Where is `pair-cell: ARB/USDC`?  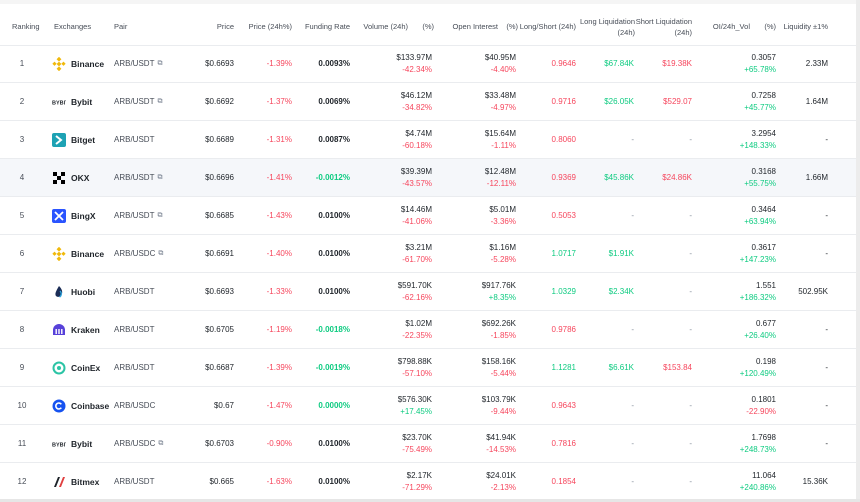
pair-cell: ARB/USDC is located at coordinates (134, 405).